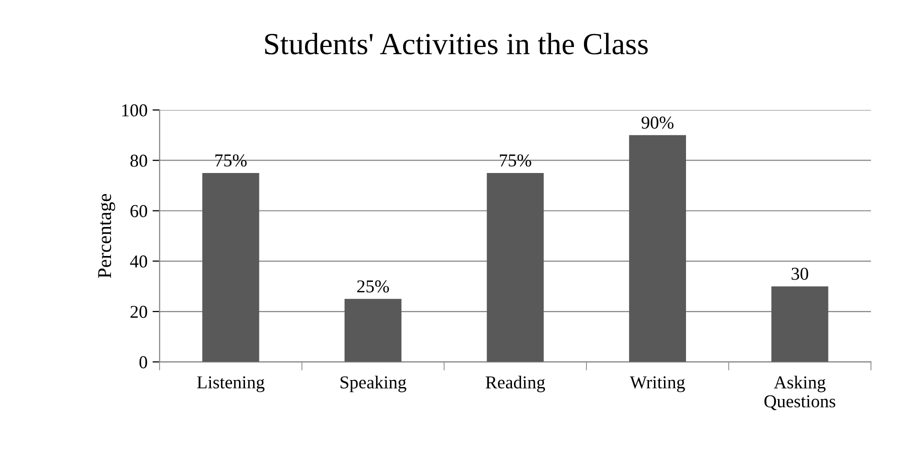 This screenshot has height=470, width=912. What do you see at coordinates (139, 312) in the screenshot?
I see `y-tick-label: 20` at bounding box center [139, 312].